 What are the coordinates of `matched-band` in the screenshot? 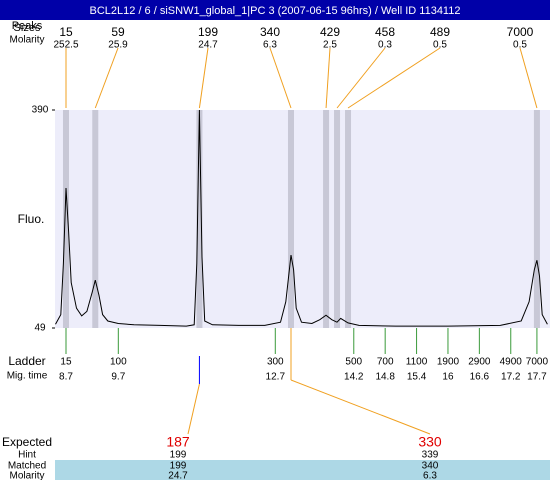 It's located at (302, 470).